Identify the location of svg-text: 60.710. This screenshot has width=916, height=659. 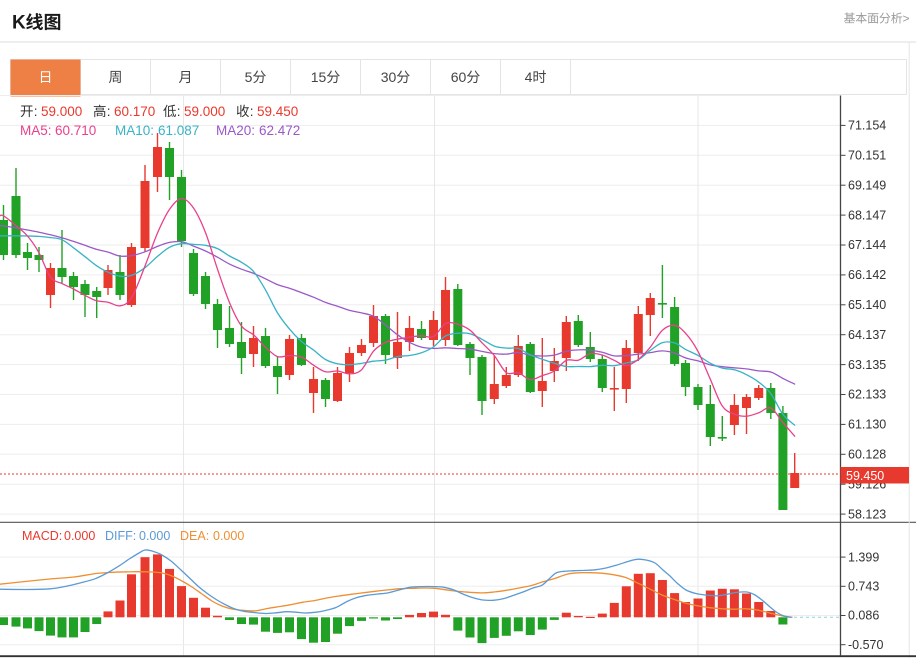
(75, 130).